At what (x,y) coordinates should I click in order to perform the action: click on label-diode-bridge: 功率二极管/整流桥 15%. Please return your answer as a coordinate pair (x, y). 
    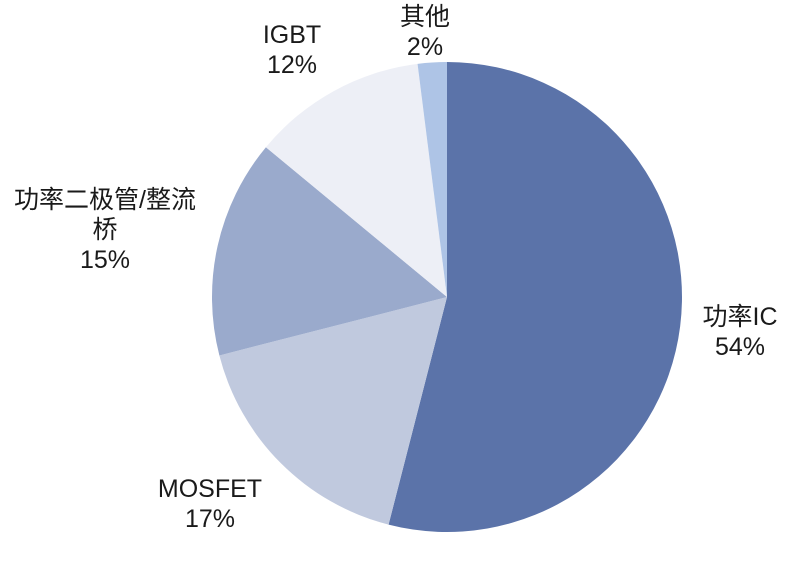
    Looking at the image, I should click on (105, 230).